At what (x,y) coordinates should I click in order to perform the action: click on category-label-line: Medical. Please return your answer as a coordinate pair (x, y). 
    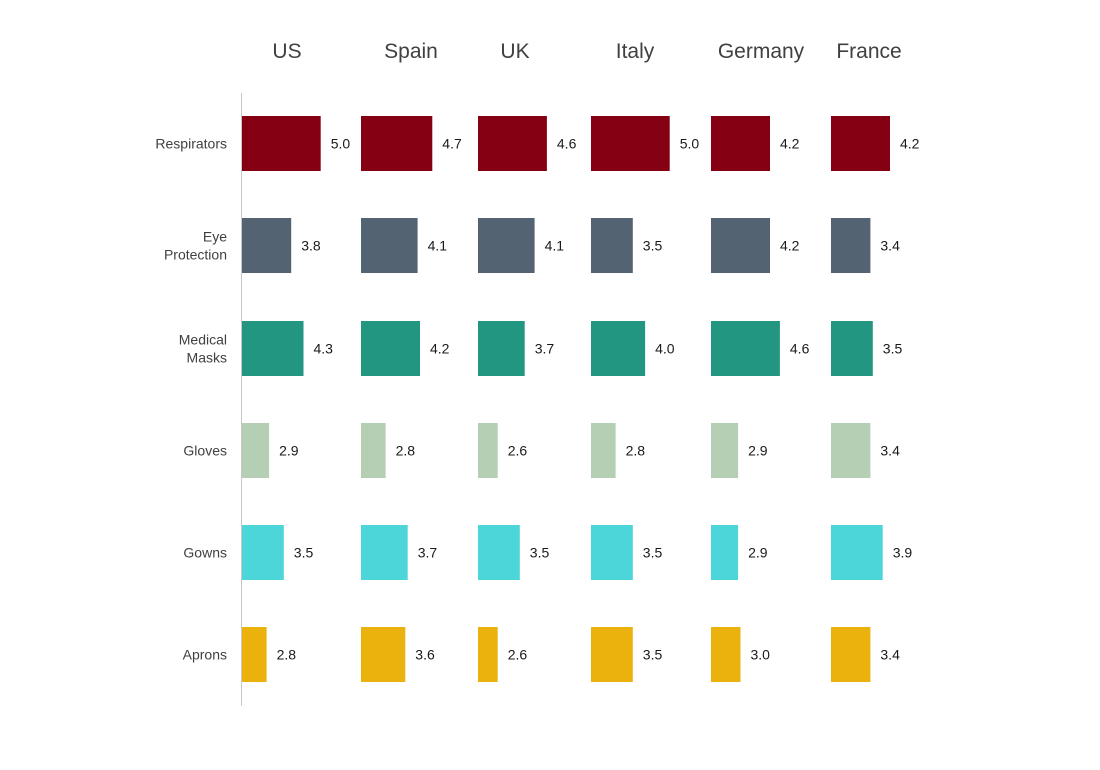
    Looking at the image, I should click on (203, 340).